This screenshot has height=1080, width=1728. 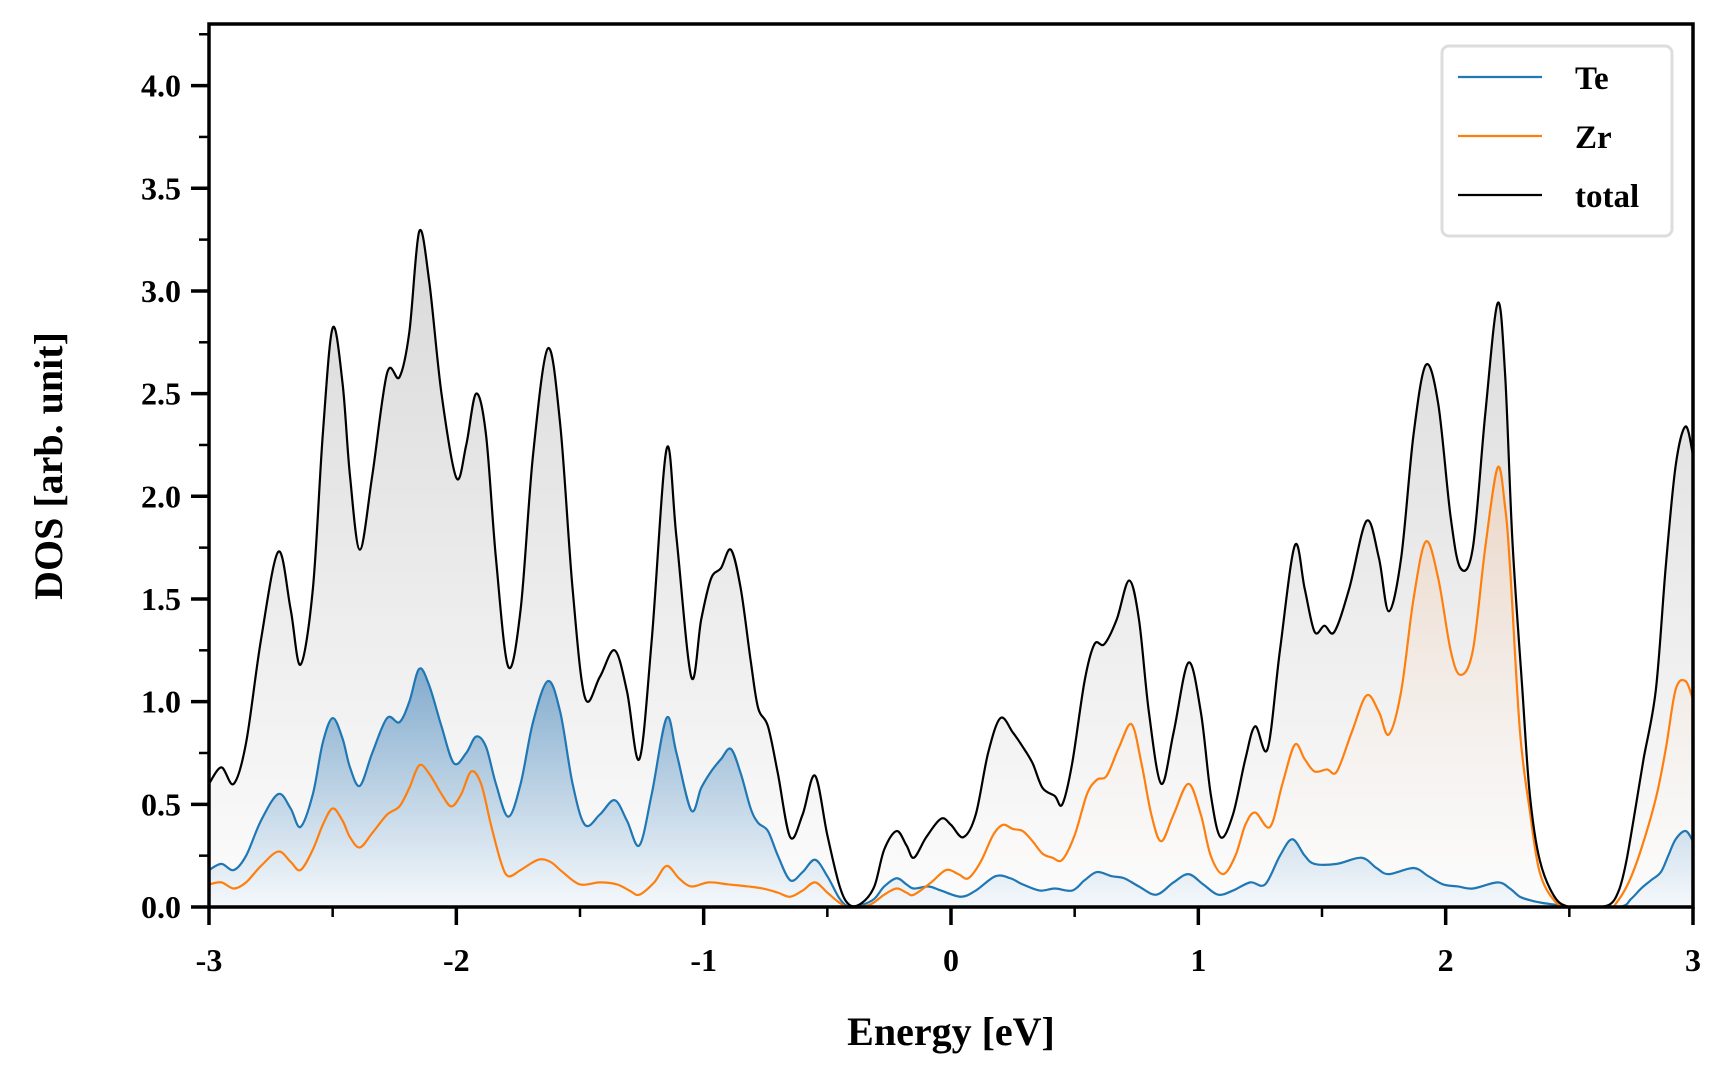 What do you see at coordinates (951, 960) in the screenshot?
I see `x-tick-label: 0` at bounding box center [951, 960].